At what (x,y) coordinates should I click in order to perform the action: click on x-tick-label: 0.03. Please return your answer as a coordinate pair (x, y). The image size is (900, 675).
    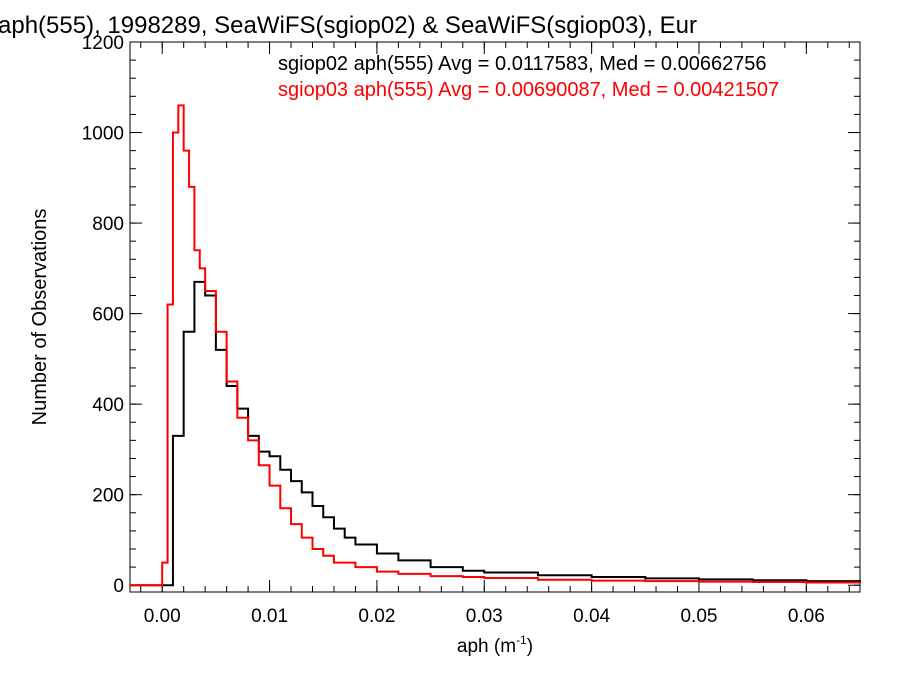
    Looking at the image, I should click on (484, 616).